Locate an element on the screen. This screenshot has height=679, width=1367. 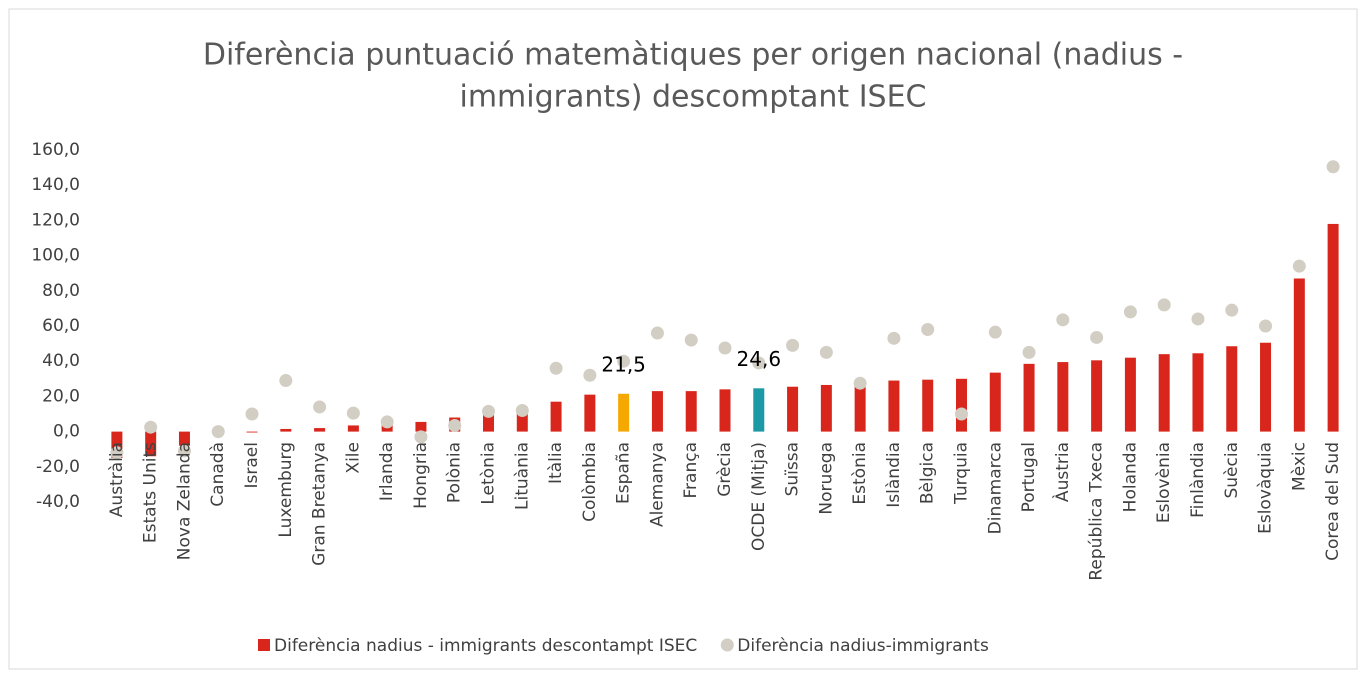
x-tick-label: Austràlia is located at coordinates (117, 479).